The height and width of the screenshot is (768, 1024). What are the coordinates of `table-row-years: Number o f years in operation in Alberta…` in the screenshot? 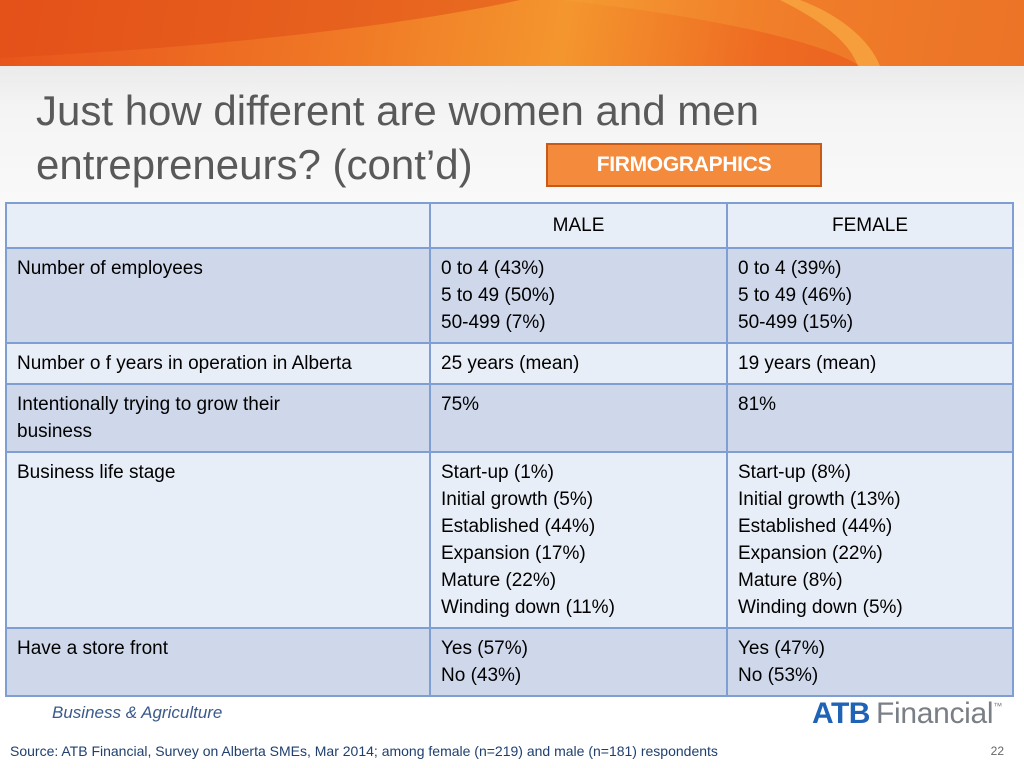 It's located at (509, 363).